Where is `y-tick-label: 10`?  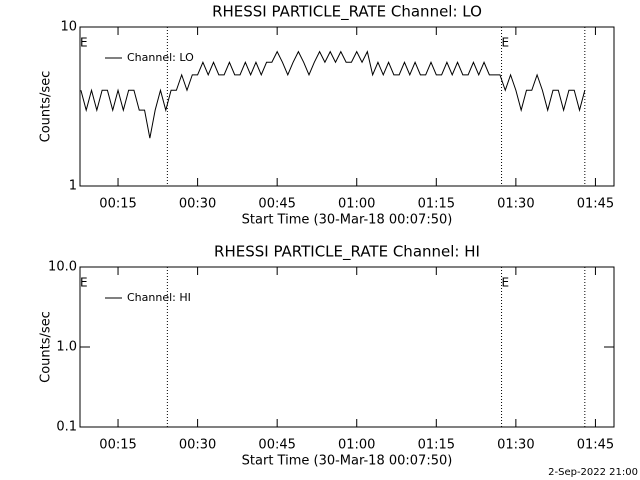 y-tick-label: 10 is located at coordinates (68, 27).